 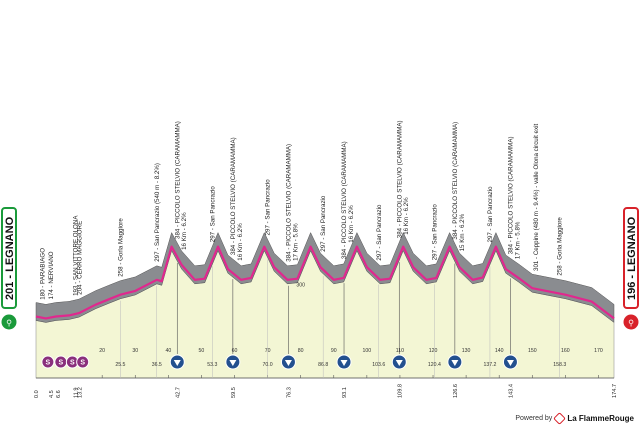 I want to click on distance-tick-label: 140, so click(x=499, y=351).